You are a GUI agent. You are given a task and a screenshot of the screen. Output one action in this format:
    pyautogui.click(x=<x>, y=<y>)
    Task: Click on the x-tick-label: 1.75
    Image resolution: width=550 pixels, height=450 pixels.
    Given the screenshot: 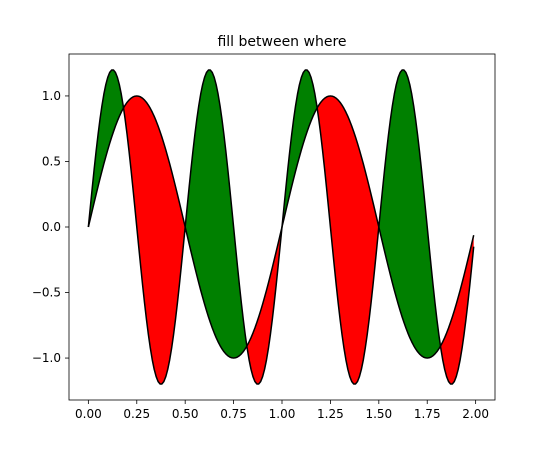 What is the action you would take?
    pyautogui.click(x=427, y=414)
    